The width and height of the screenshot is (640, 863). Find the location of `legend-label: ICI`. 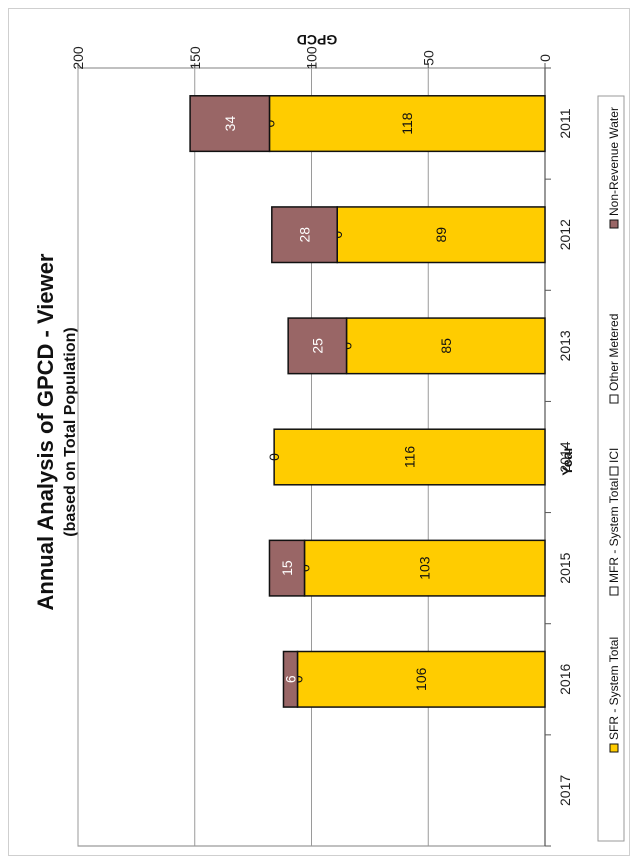

legend-label: ICI is located at coordinates (614, 455).